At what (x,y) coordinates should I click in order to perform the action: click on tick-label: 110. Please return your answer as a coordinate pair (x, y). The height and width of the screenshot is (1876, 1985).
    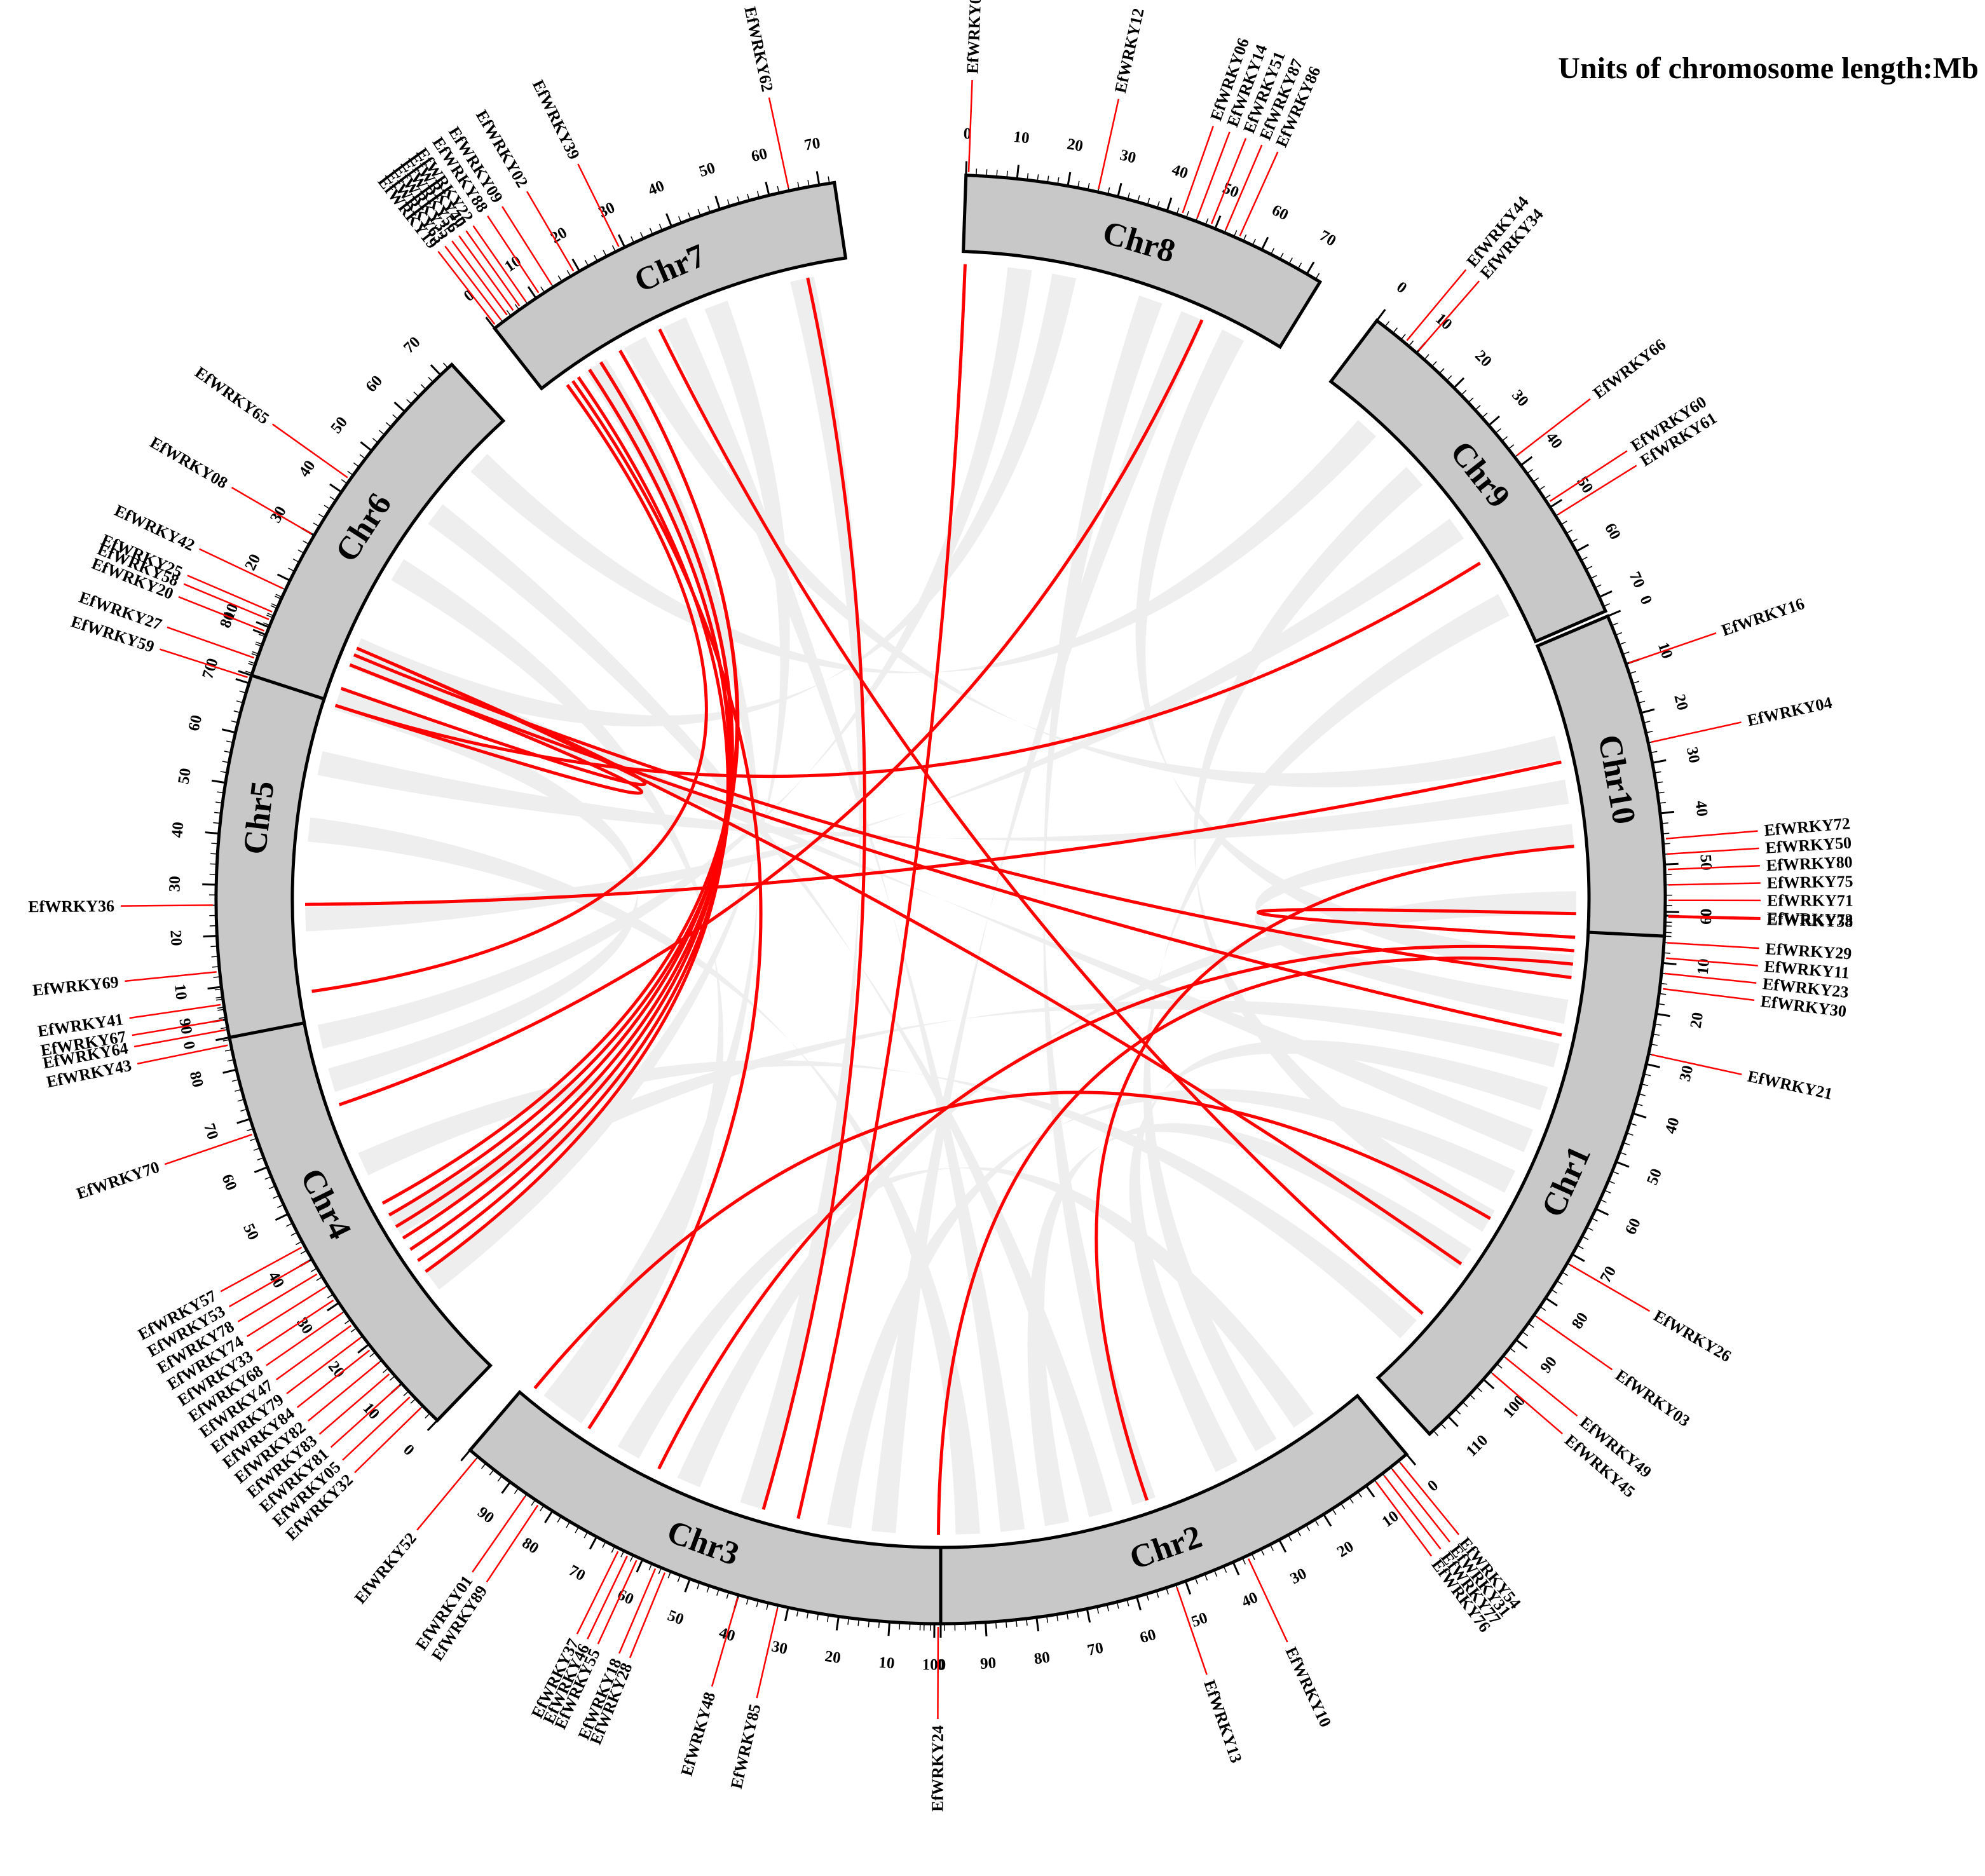
    Looking at the image, I should click on (1477, 1446).